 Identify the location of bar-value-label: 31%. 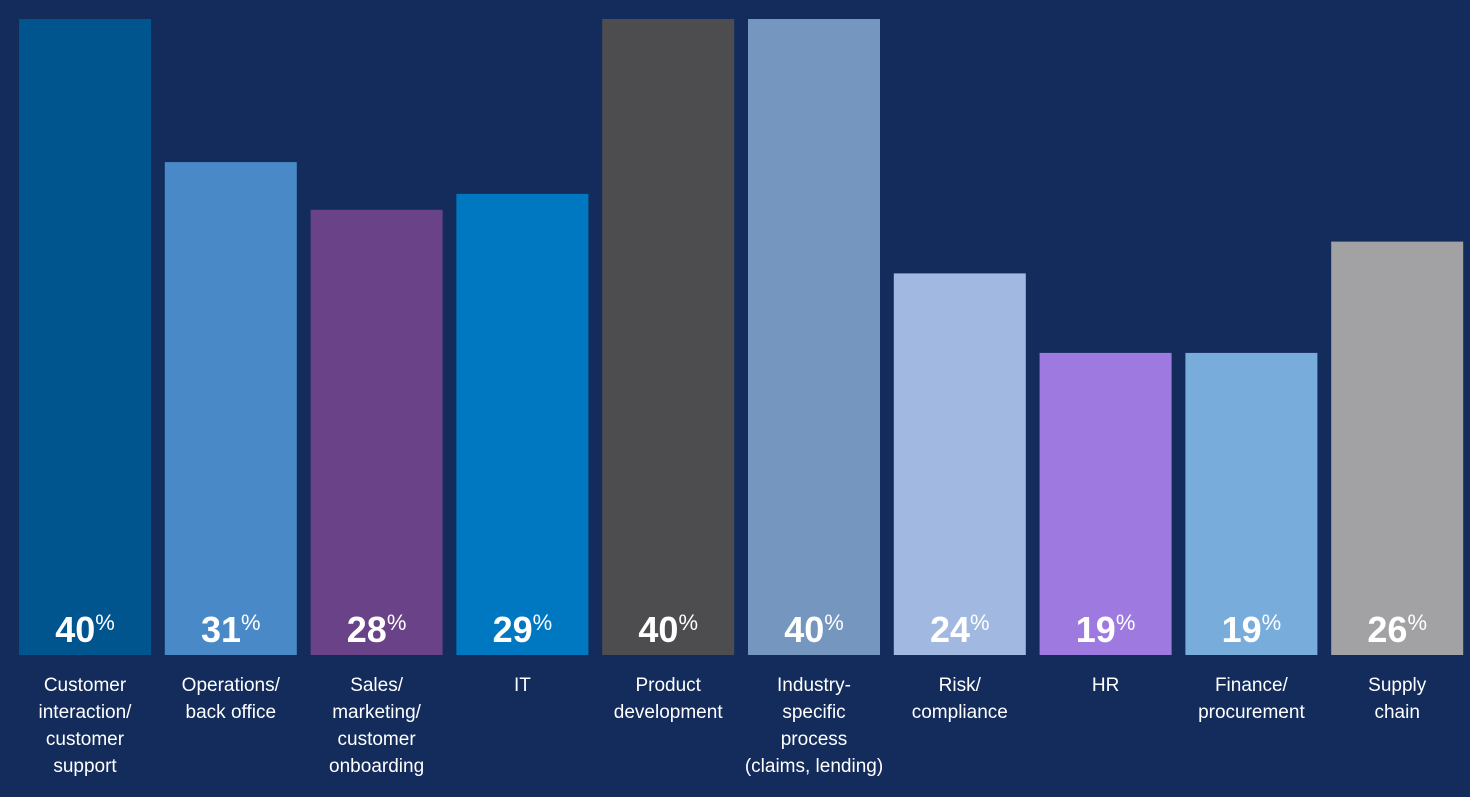
(231, 629).